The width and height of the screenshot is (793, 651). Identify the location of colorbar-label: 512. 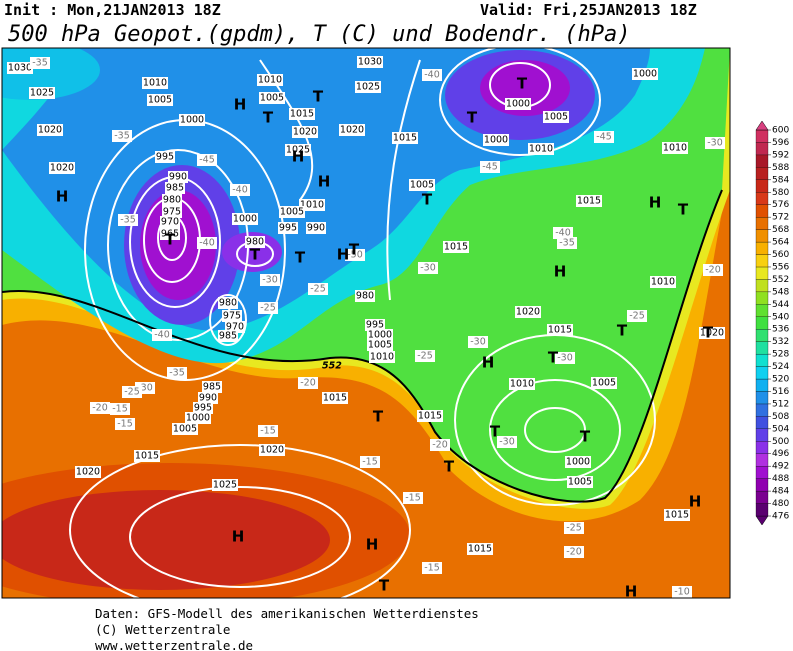
(780, 404).